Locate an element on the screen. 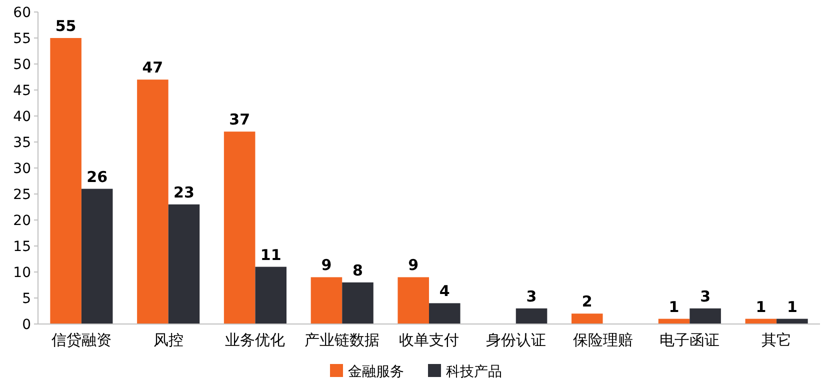  x-tick-label: 其它 is located at coordinates (777, 340).